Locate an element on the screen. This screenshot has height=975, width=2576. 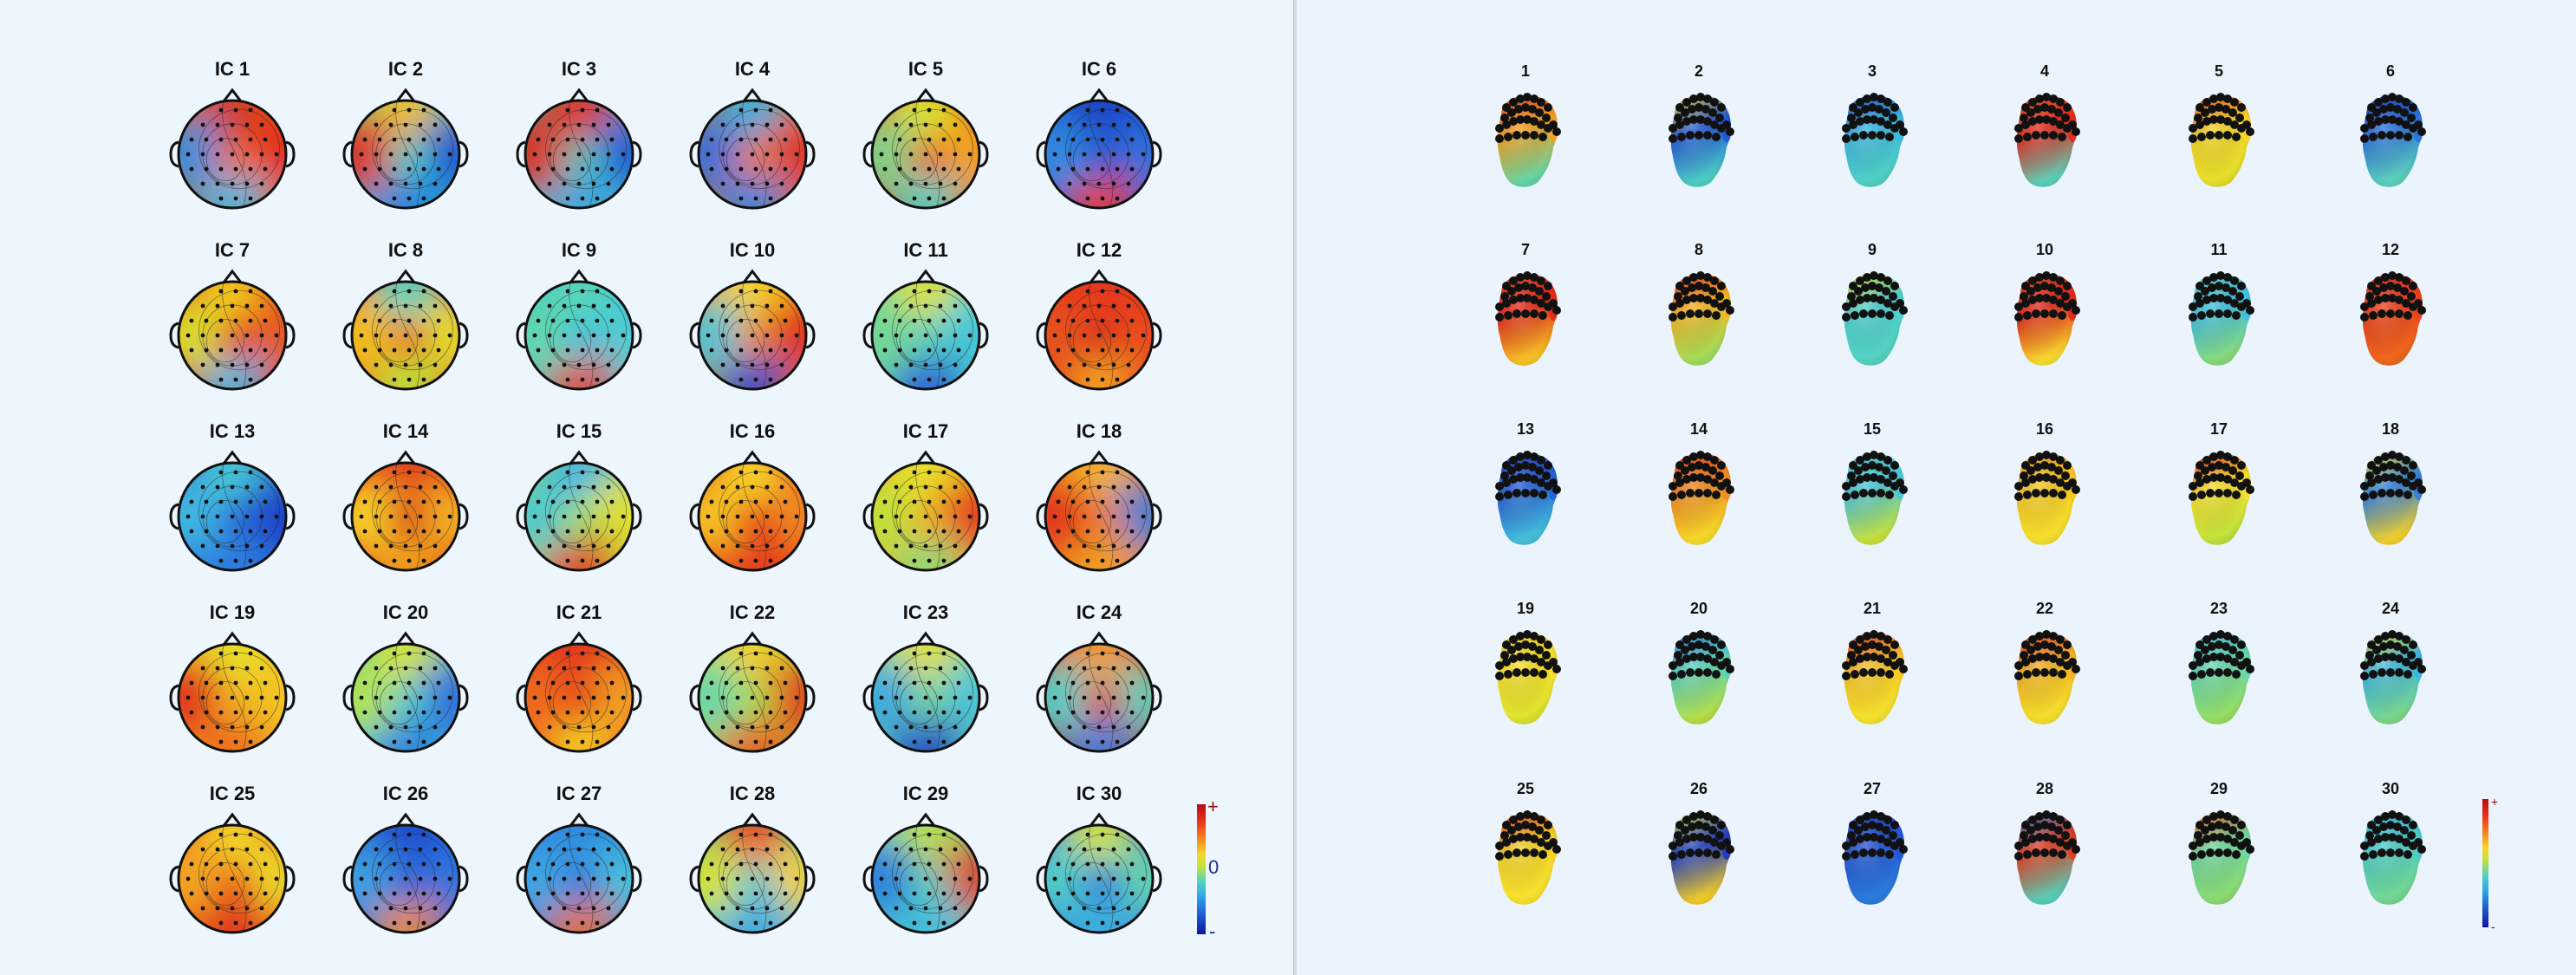
head-model-cell: 29 is located at coordinates (2219, 853).